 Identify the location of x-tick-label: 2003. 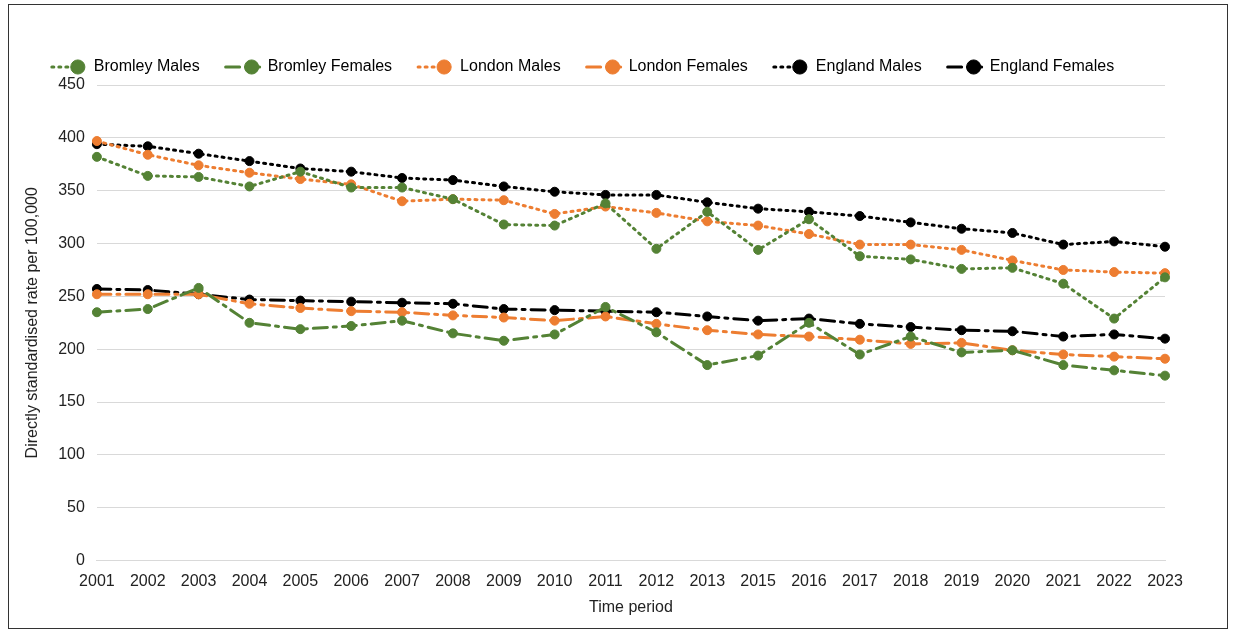
(198, 580).